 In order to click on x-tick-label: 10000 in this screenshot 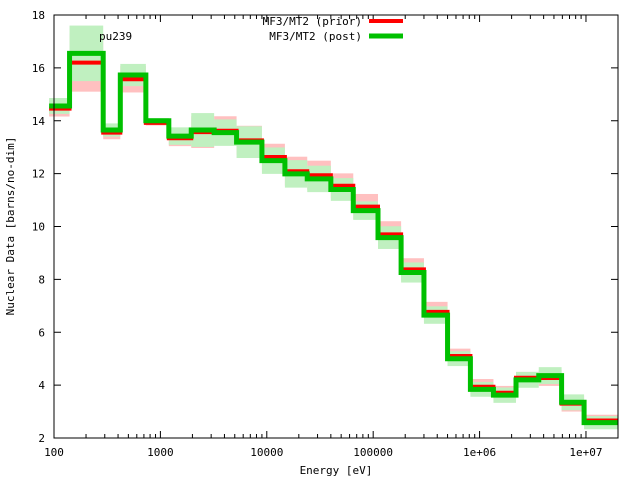, I will do `click(266, 452)`.